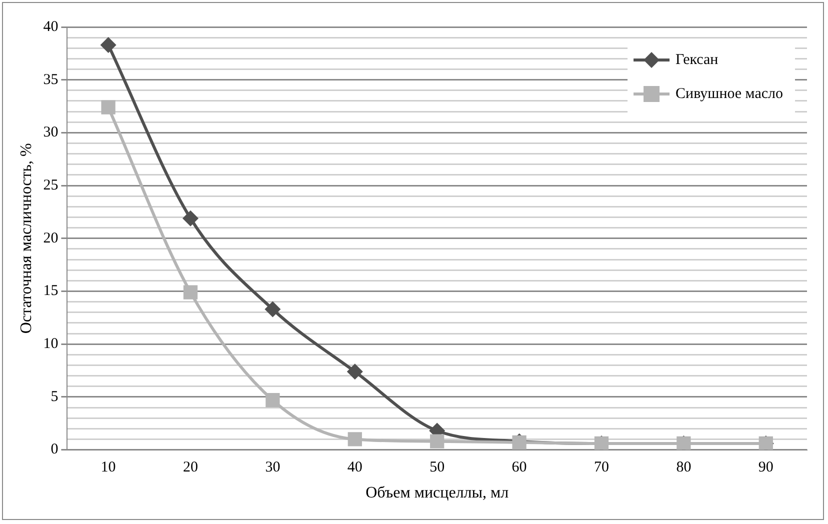  I want to click on y-tick-label: 15, so click(50, 291).